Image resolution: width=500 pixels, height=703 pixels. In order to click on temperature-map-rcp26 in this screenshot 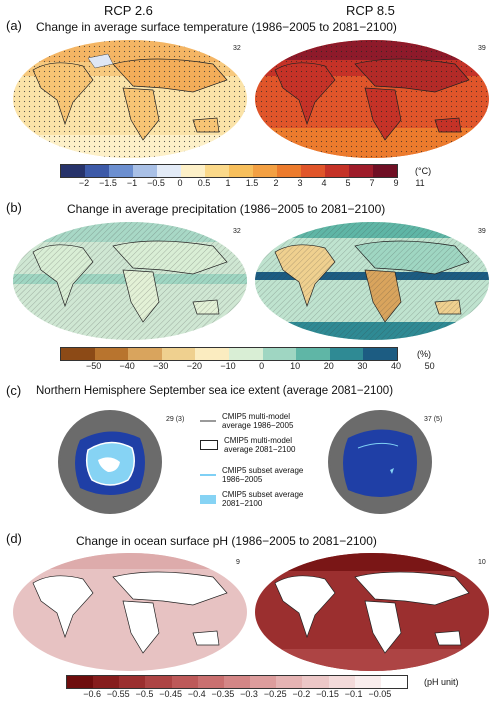, I will do `click(130, 99)`.